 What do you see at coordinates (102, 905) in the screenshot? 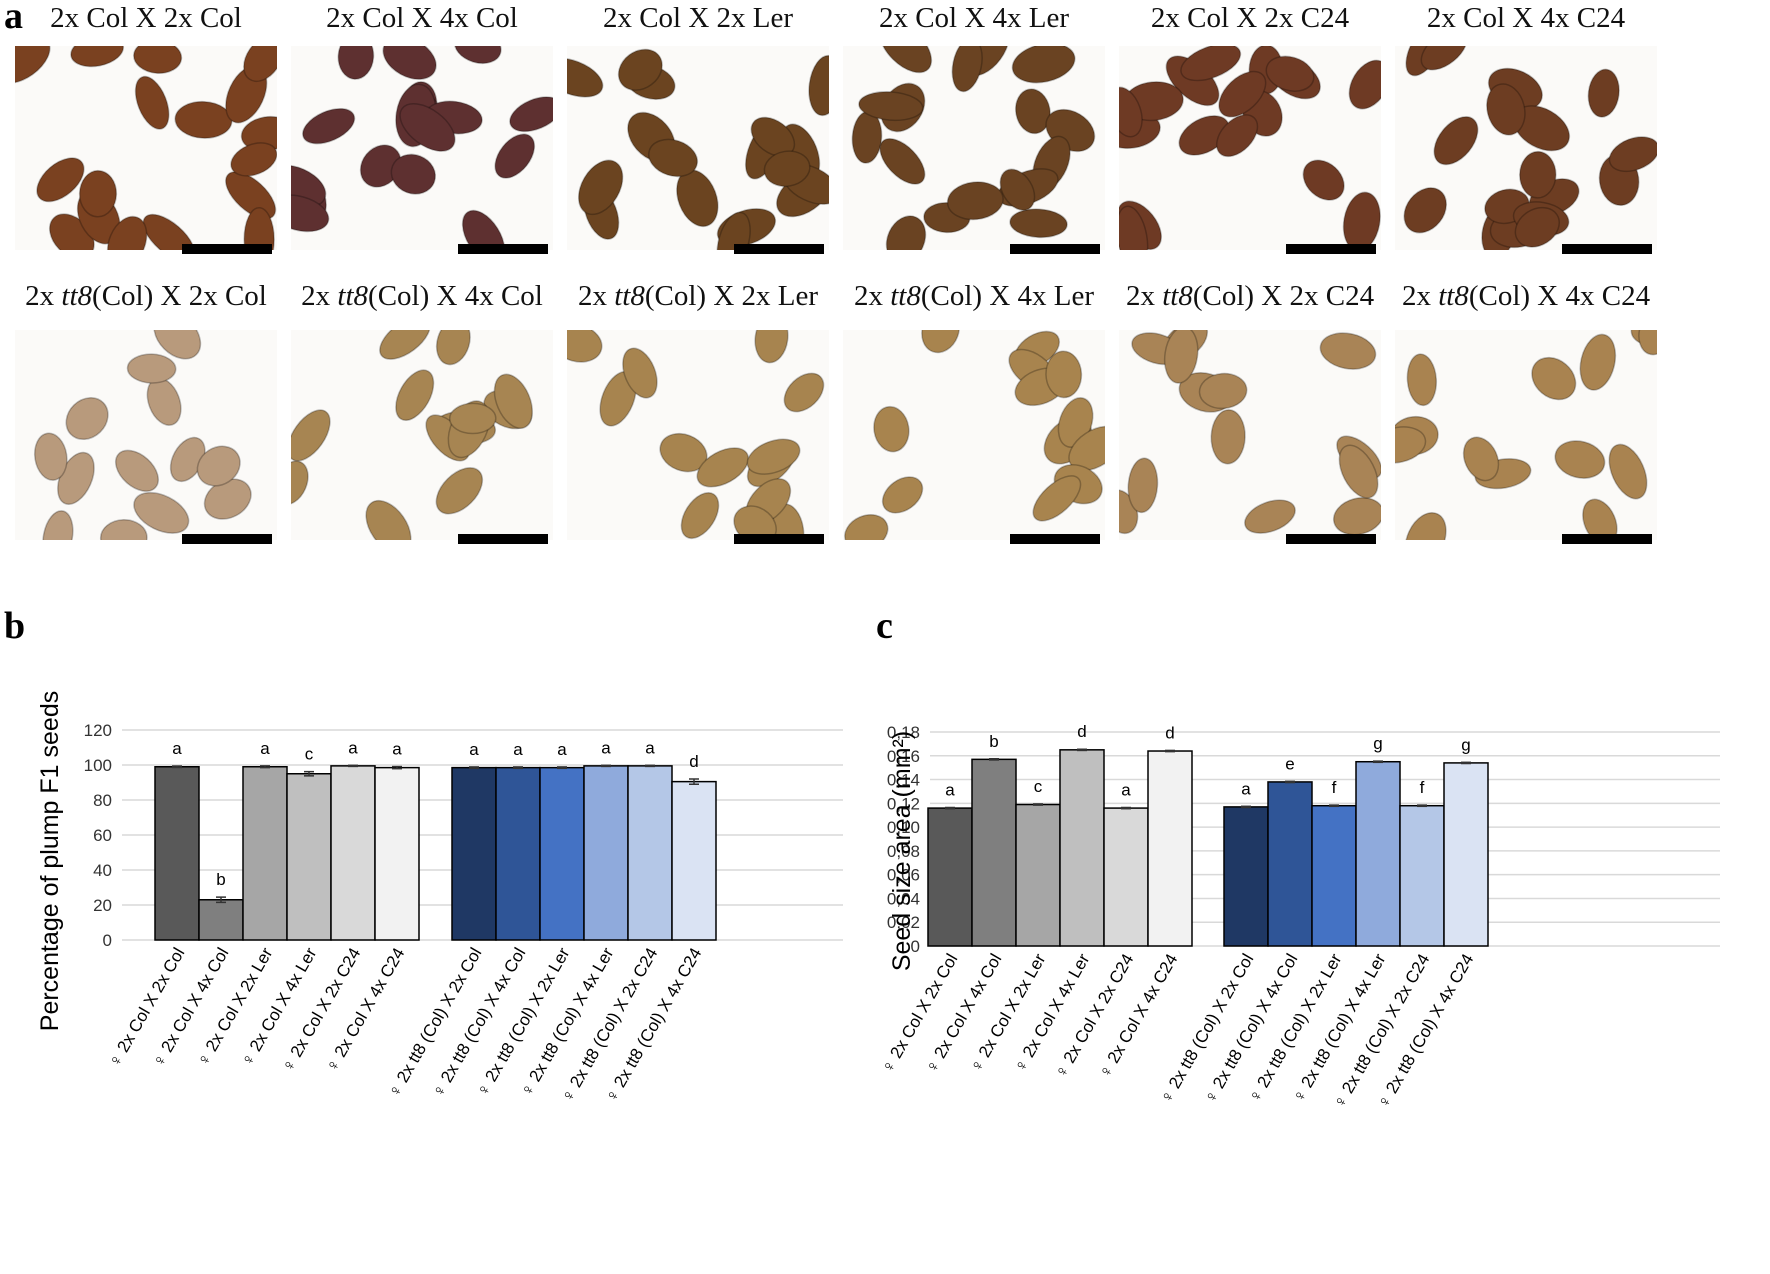
I see `y-tick-label: 20` at bounding box center [102, 905].